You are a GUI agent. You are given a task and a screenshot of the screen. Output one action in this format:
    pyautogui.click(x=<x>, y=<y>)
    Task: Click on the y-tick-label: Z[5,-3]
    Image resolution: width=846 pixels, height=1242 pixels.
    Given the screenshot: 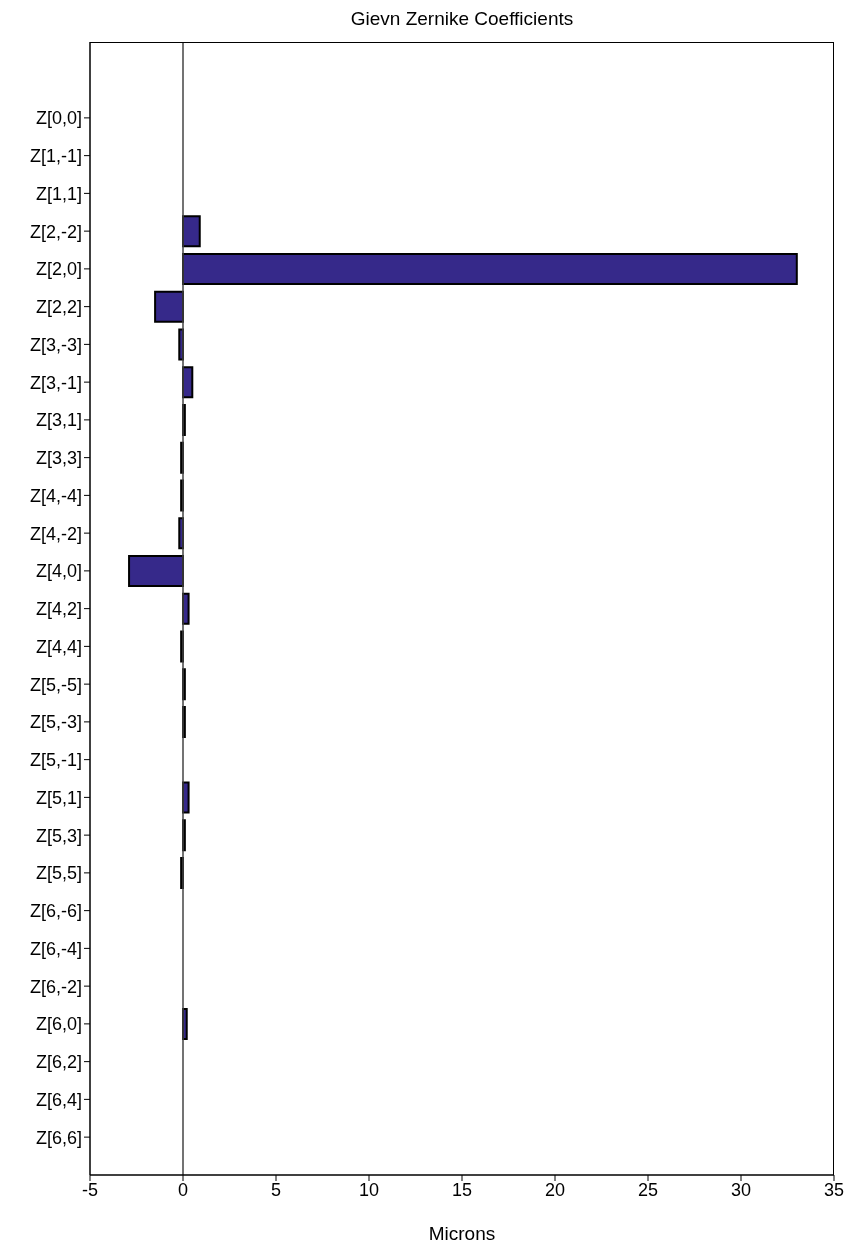 What is the action you would take?
    pyautogui.click(x=55, y=722)
    